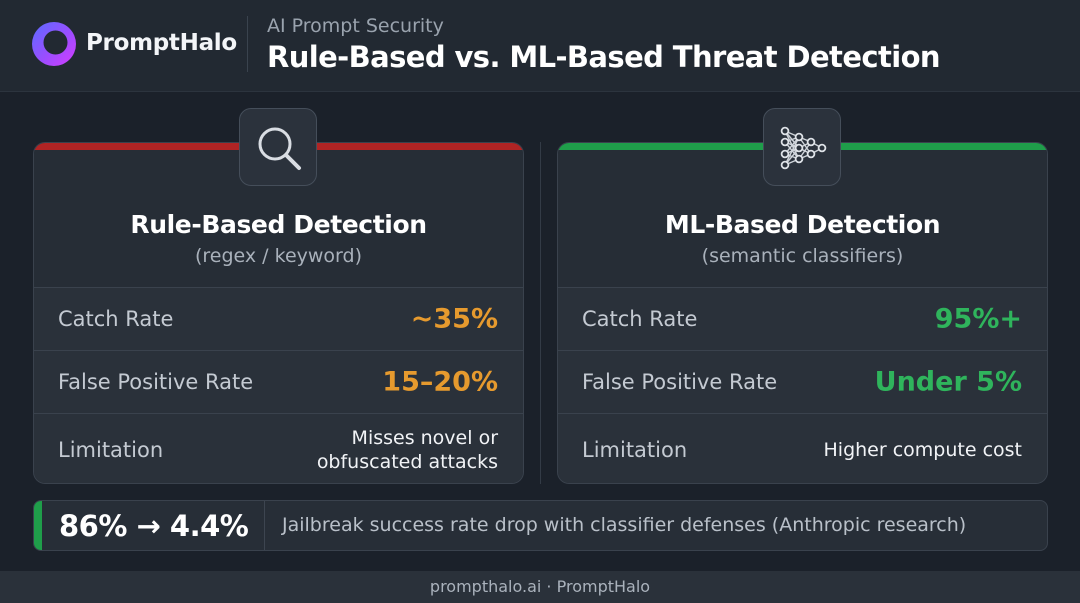 The height and width of the screenshot is (603, 1080). What do you see at coordinates (802, 381) in the screenshot?
I see `ml-based-false-positive-row: False Positive Rate Under 5%` at bounding box center [802, 381].